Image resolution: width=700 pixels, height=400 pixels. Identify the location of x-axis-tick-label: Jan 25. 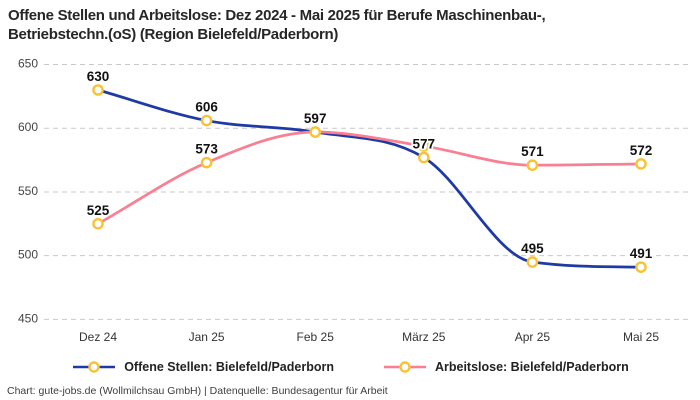
(207, 337).